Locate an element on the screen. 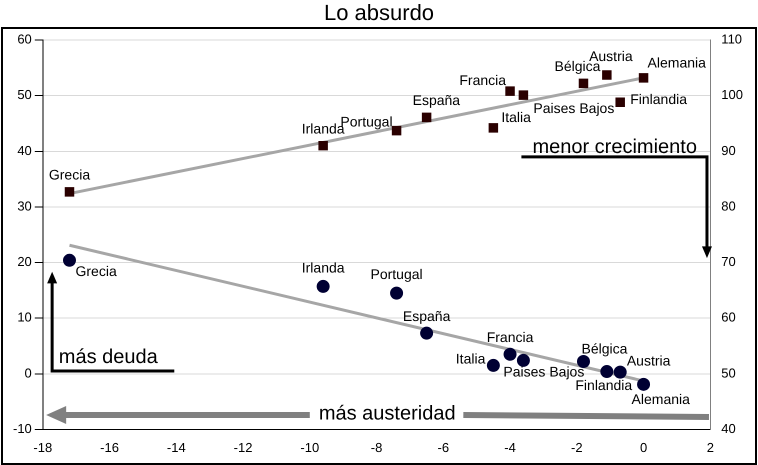 The height and width of the screenshot is (465, 758). data-label: Bélgica is located at coordinates (604, 348).